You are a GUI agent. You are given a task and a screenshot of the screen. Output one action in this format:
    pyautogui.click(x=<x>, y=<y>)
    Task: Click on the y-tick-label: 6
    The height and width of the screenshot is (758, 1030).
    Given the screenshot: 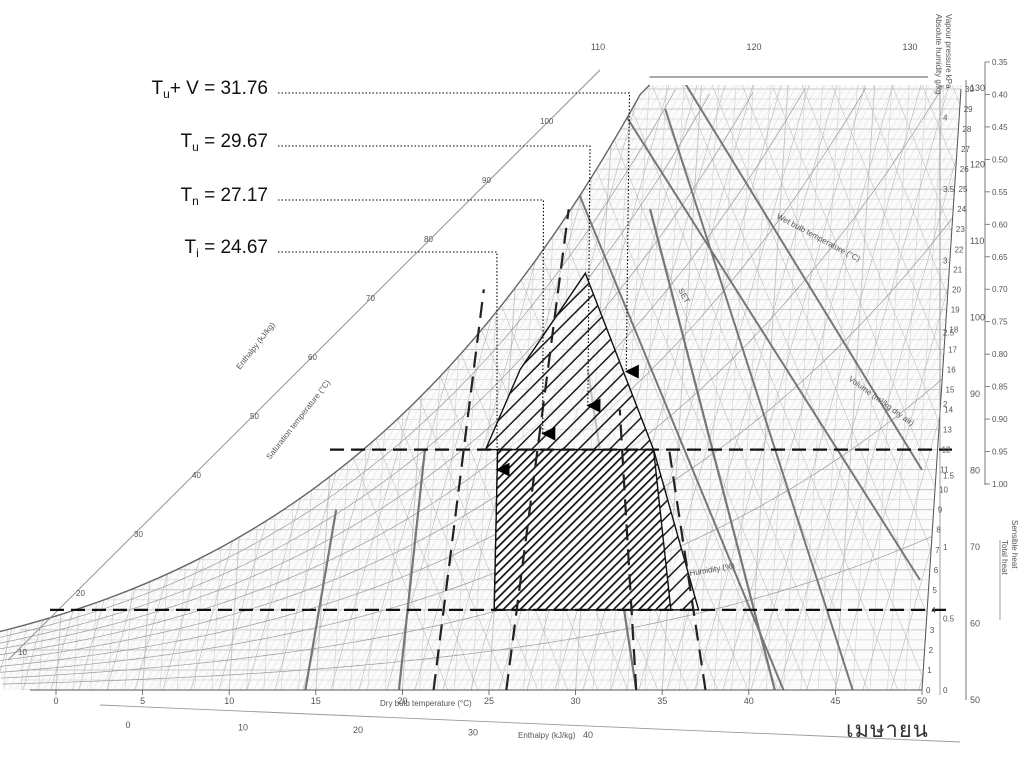 What is the action you would take?
    pyautogui.click(x=936, y=570)
    